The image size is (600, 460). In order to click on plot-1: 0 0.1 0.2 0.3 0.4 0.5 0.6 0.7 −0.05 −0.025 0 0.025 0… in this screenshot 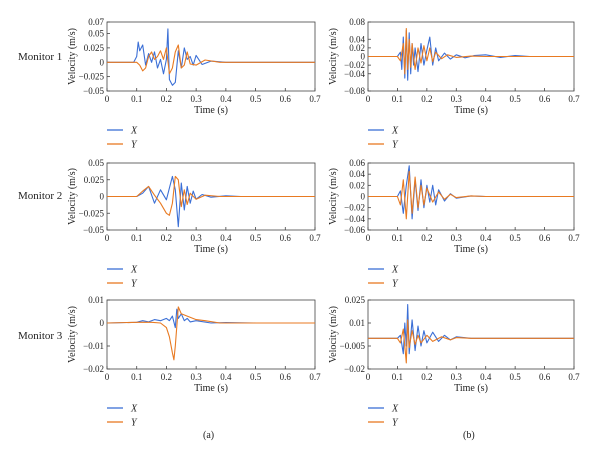, I will do `click(194, 84)`.